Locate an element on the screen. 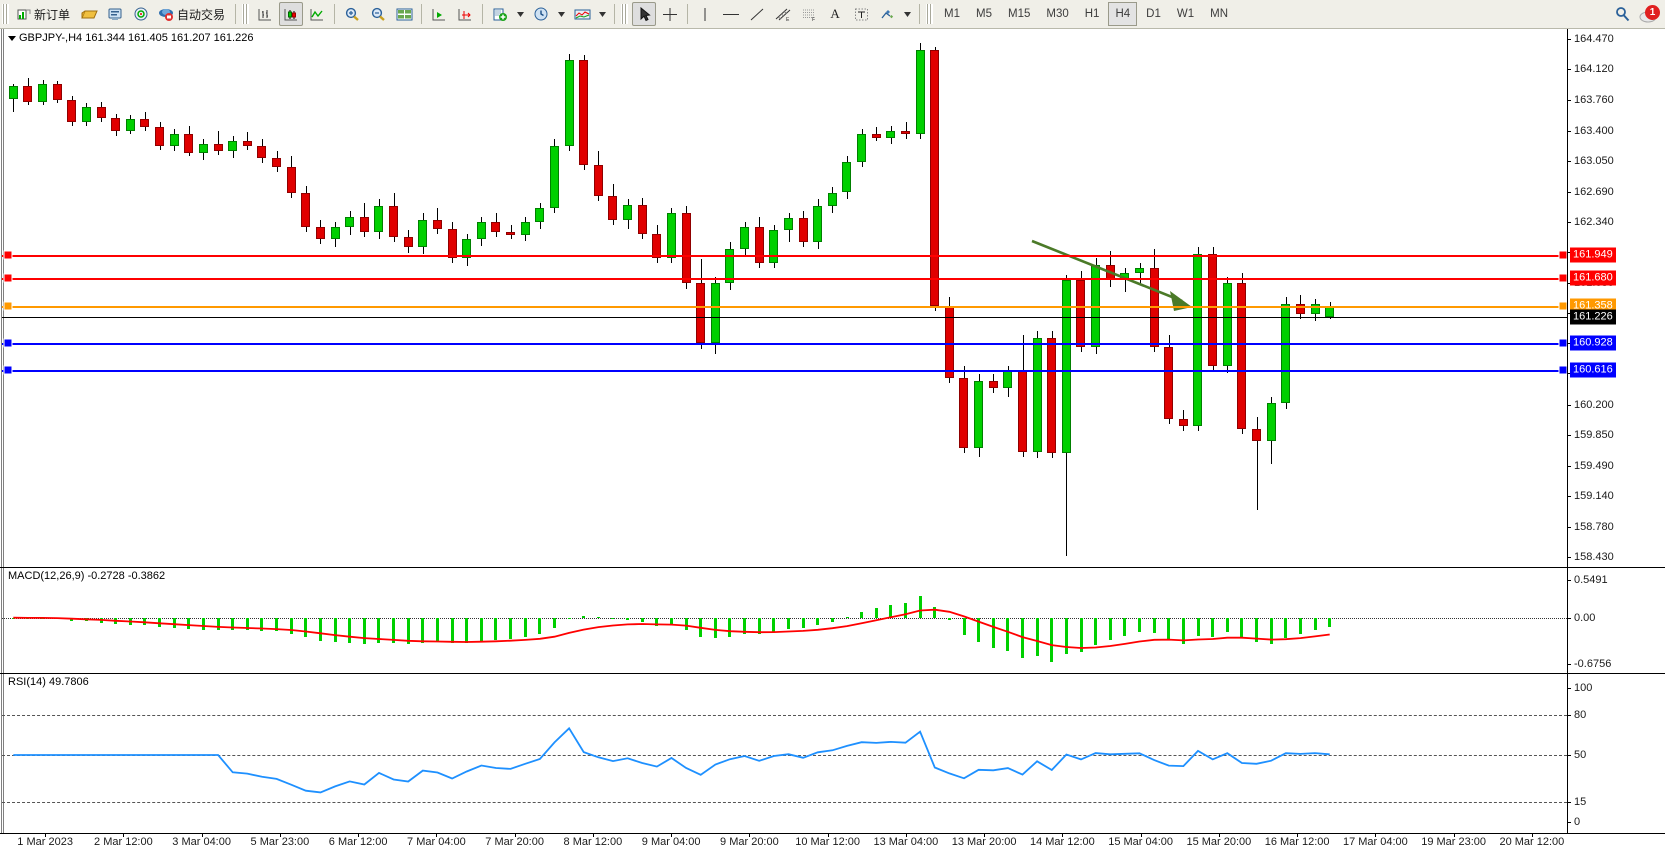  cursor-button is located at coordinates (644, 14).